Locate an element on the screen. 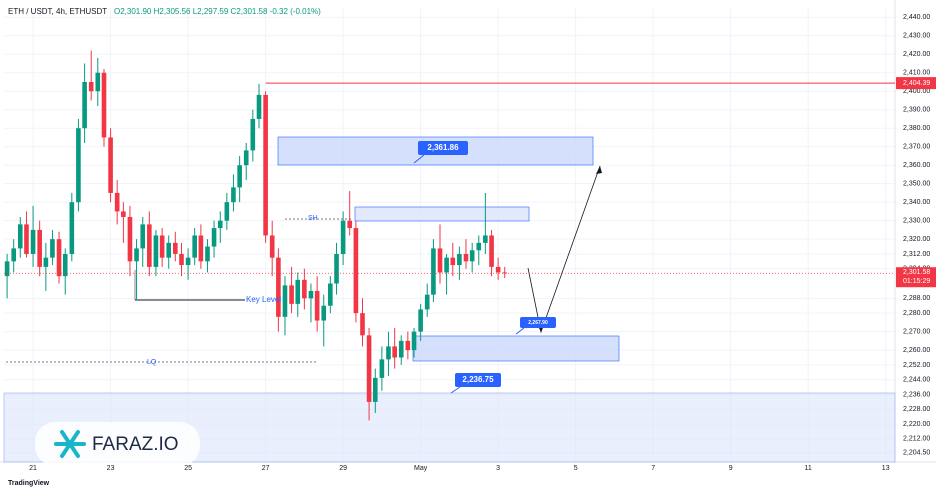 Image resolution: width=936 pixels, height=497 pixels. y-tick-label: 2,440.00 is located at coordinates (916, 17).